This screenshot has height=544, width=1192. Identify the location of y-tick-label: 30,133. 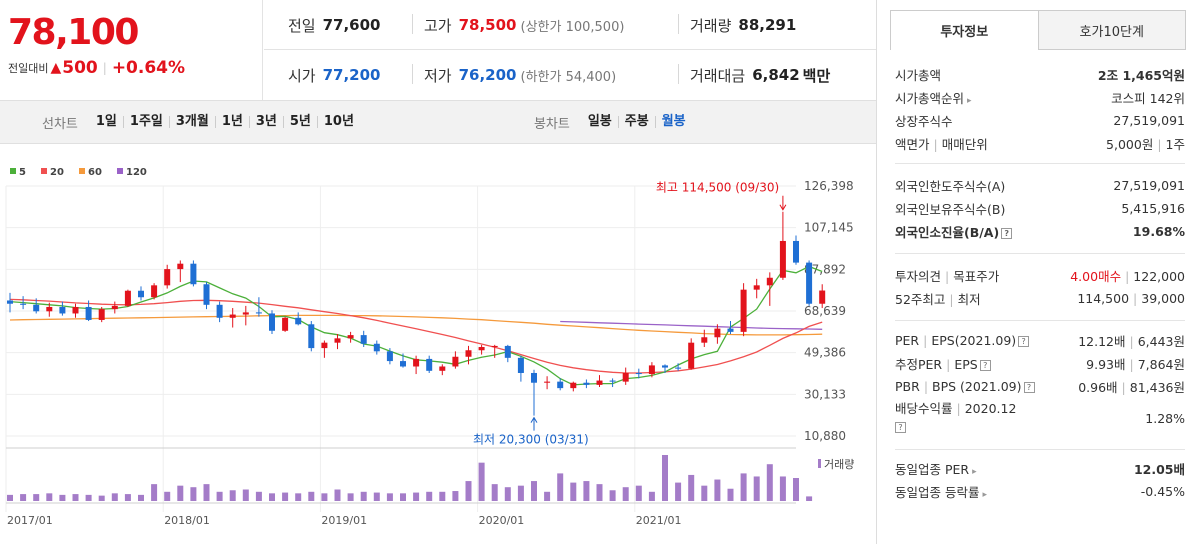
(825, 394).